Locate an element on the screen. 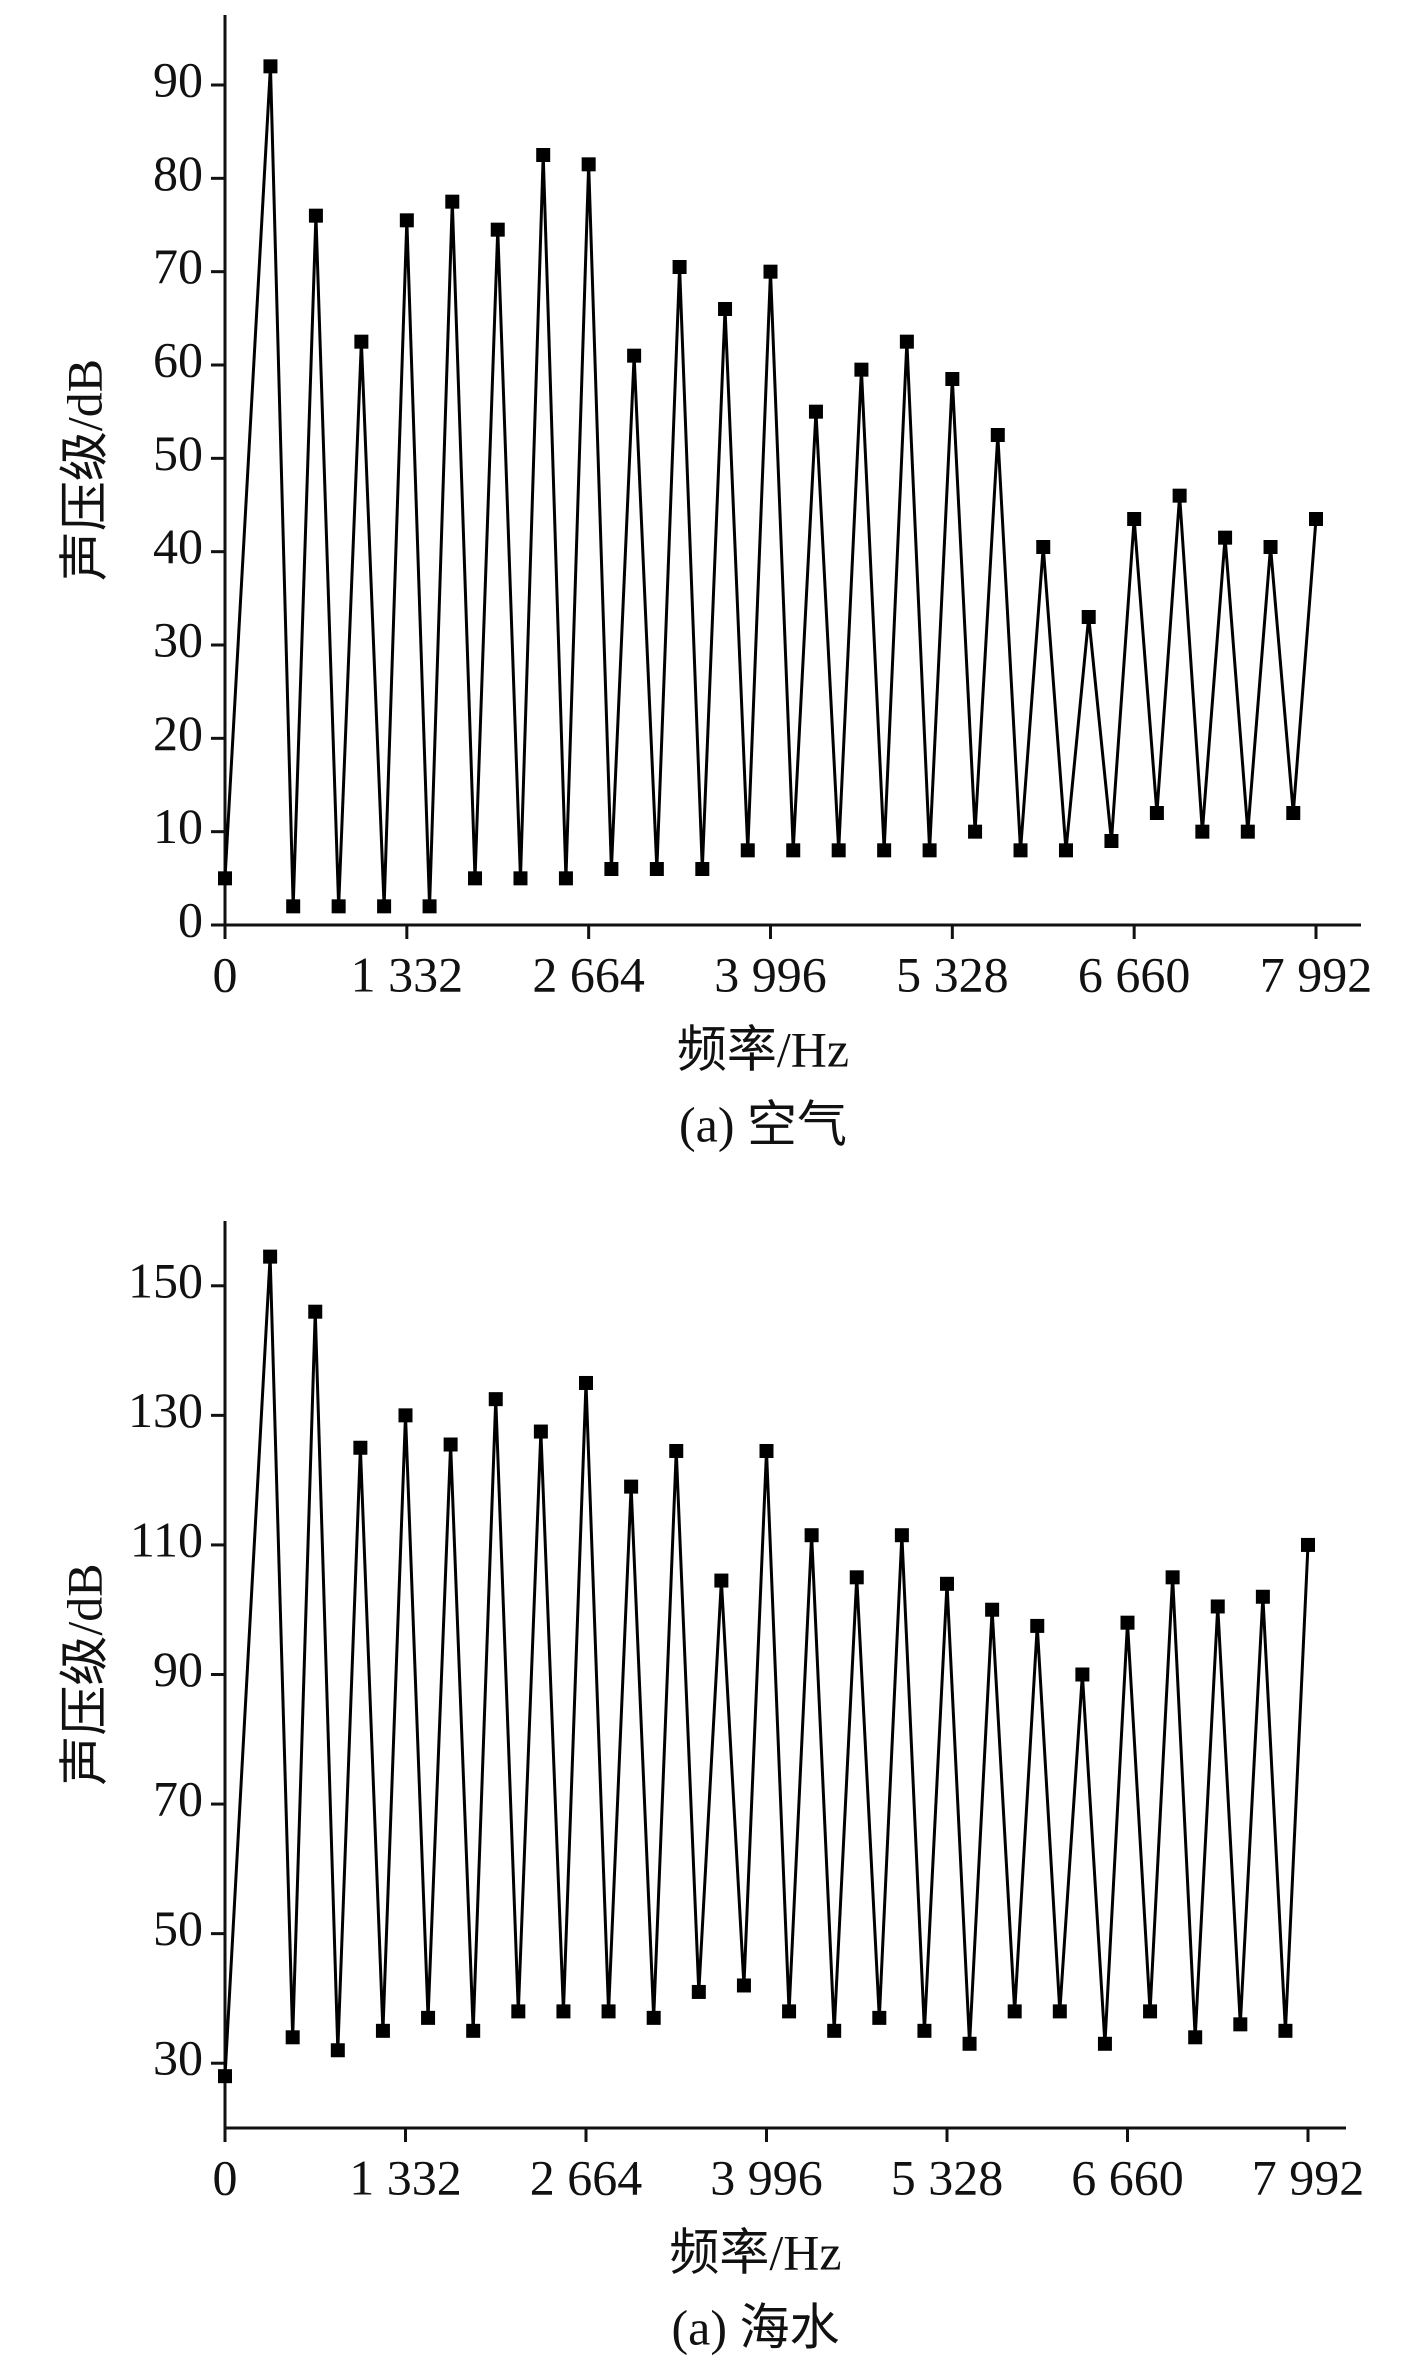  y-tick-label: 20 is located at coordinates (178, 733).